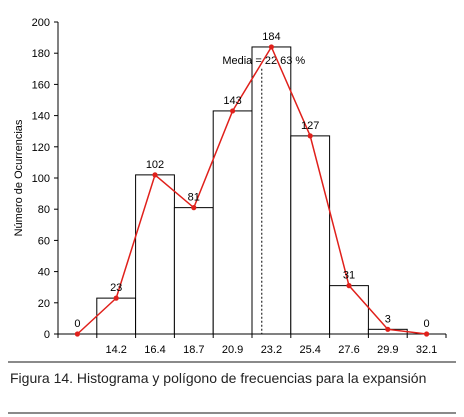 The image size is (464, 417). What do you see at coordinates (232, 362) in the screenshot?
I see `caption-rule-top` at bounding box center [232, 362].